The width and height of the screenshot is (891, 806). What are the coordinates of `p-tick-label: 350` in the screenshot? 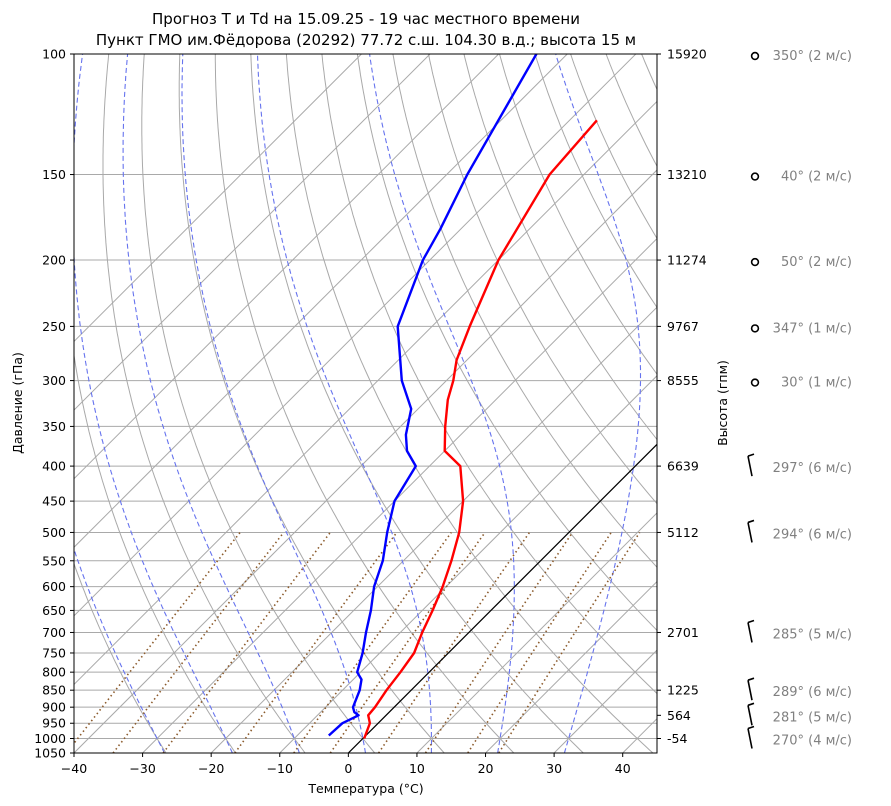 It's located at (54, 426).